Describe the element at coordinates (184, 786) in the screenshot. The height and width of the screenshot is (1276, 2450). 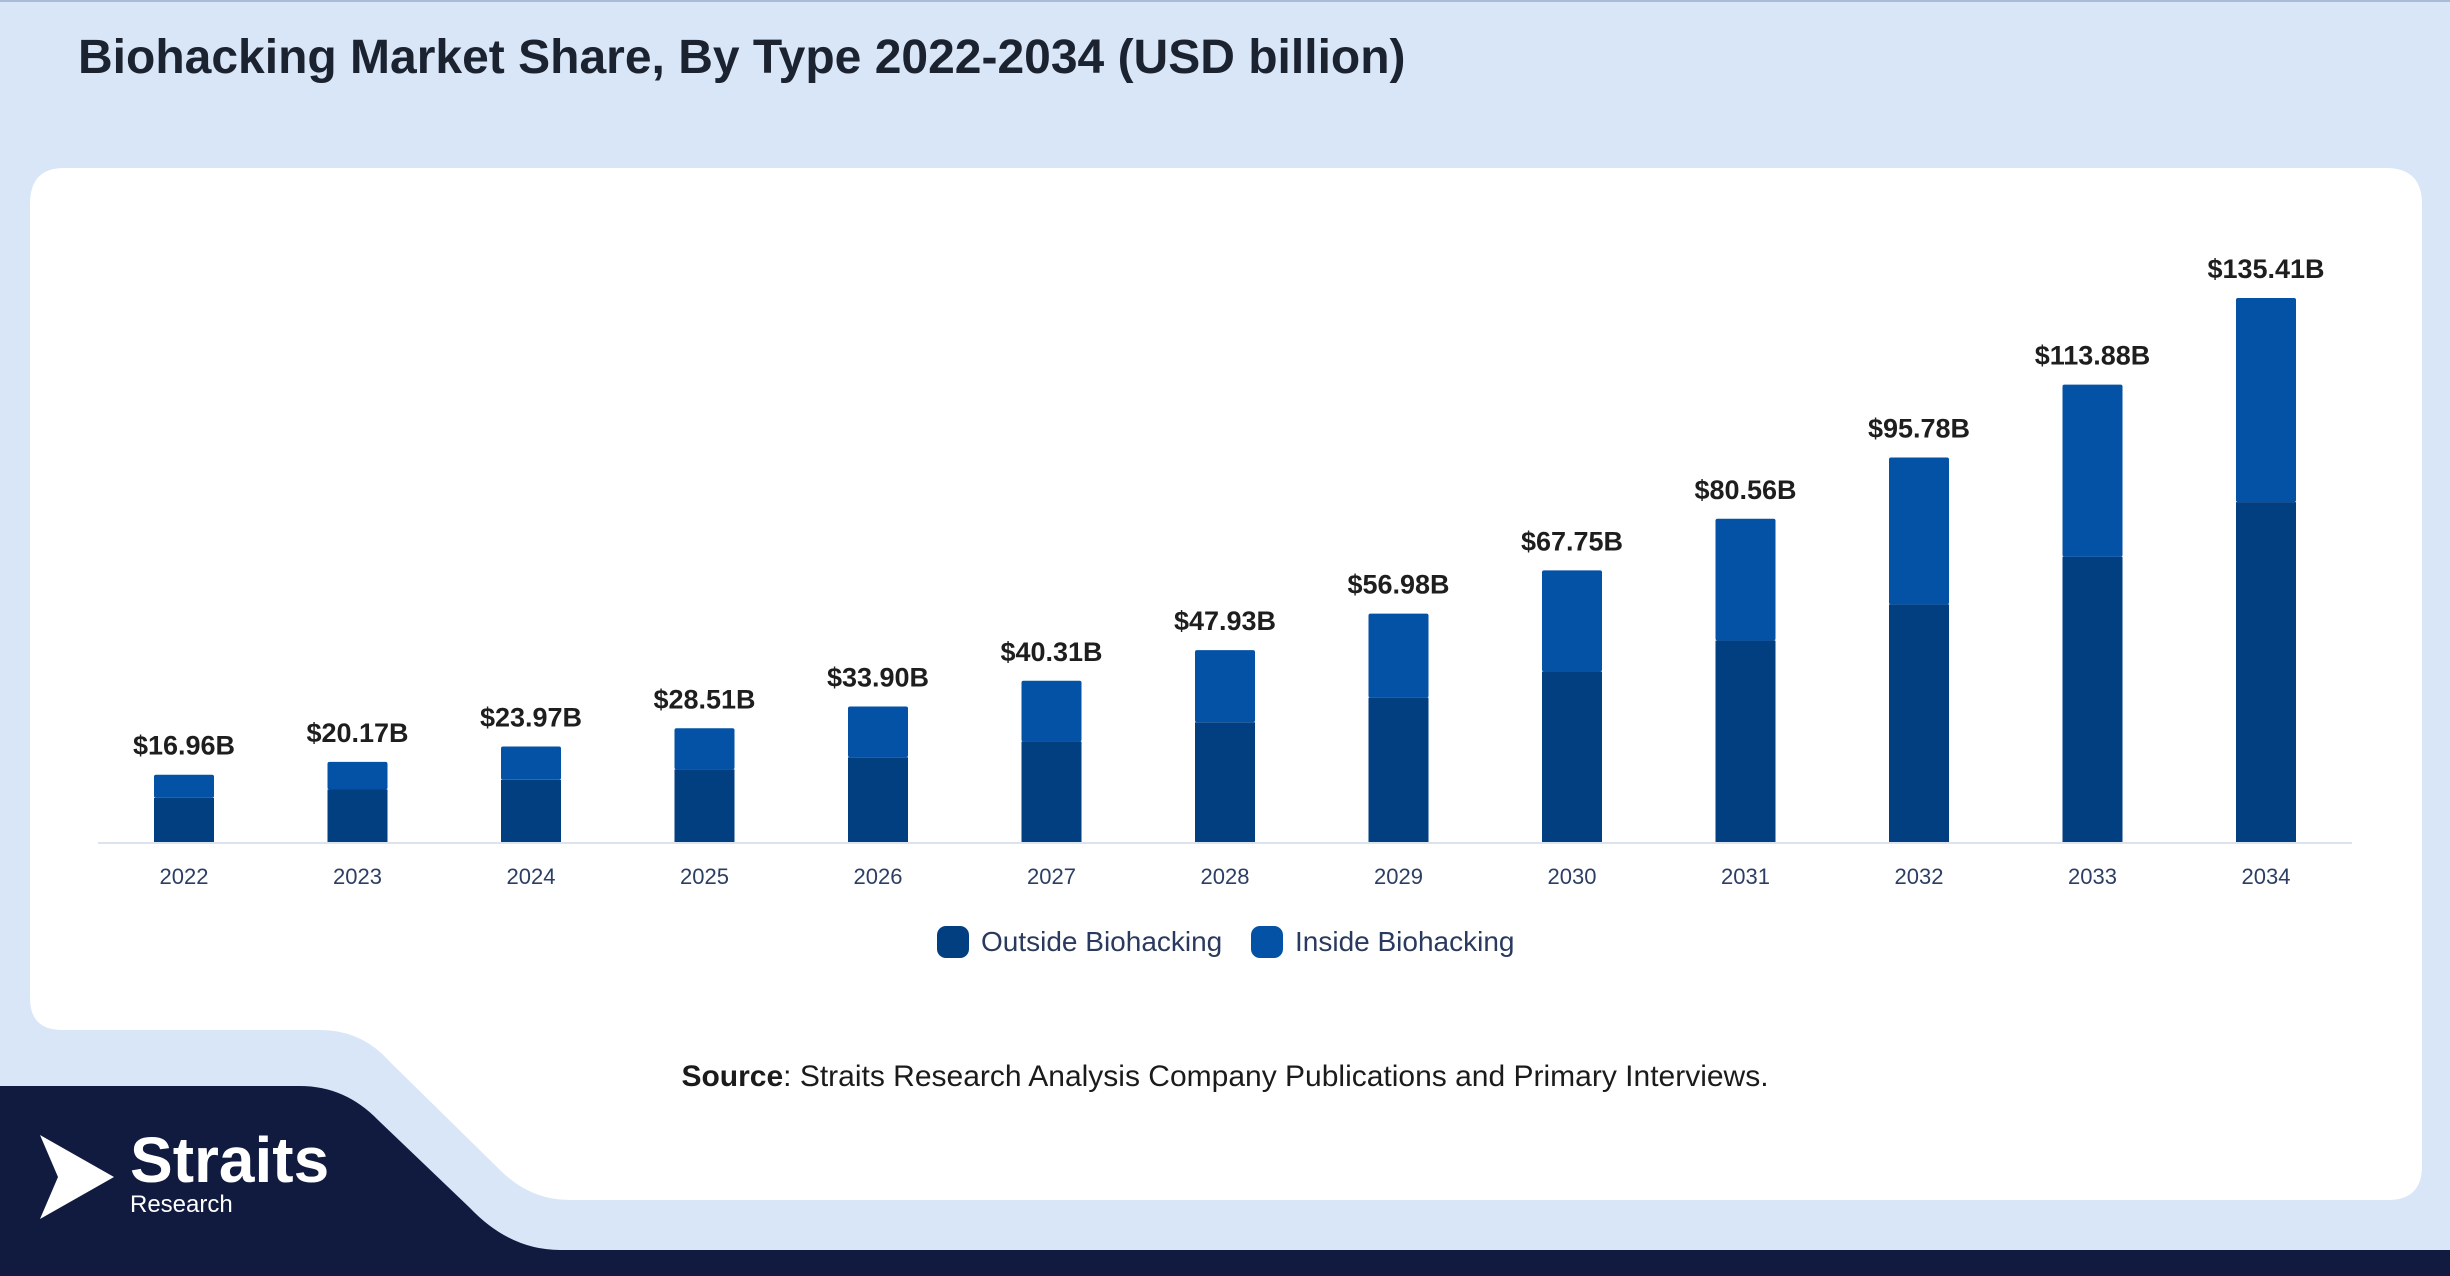
I see `bar-inside-2022` at that location.